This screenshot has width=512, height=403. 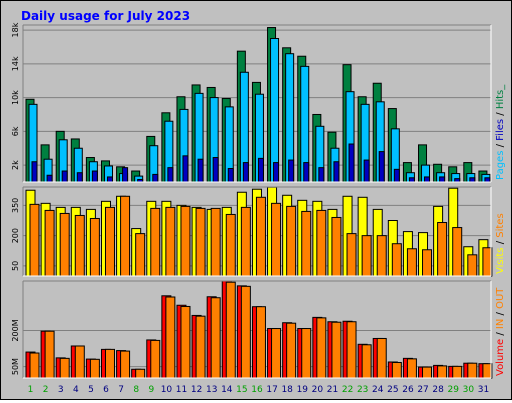 I want to click on hits-panel-legend: Pages / Files / Hits_, so click(x=500, y=132).